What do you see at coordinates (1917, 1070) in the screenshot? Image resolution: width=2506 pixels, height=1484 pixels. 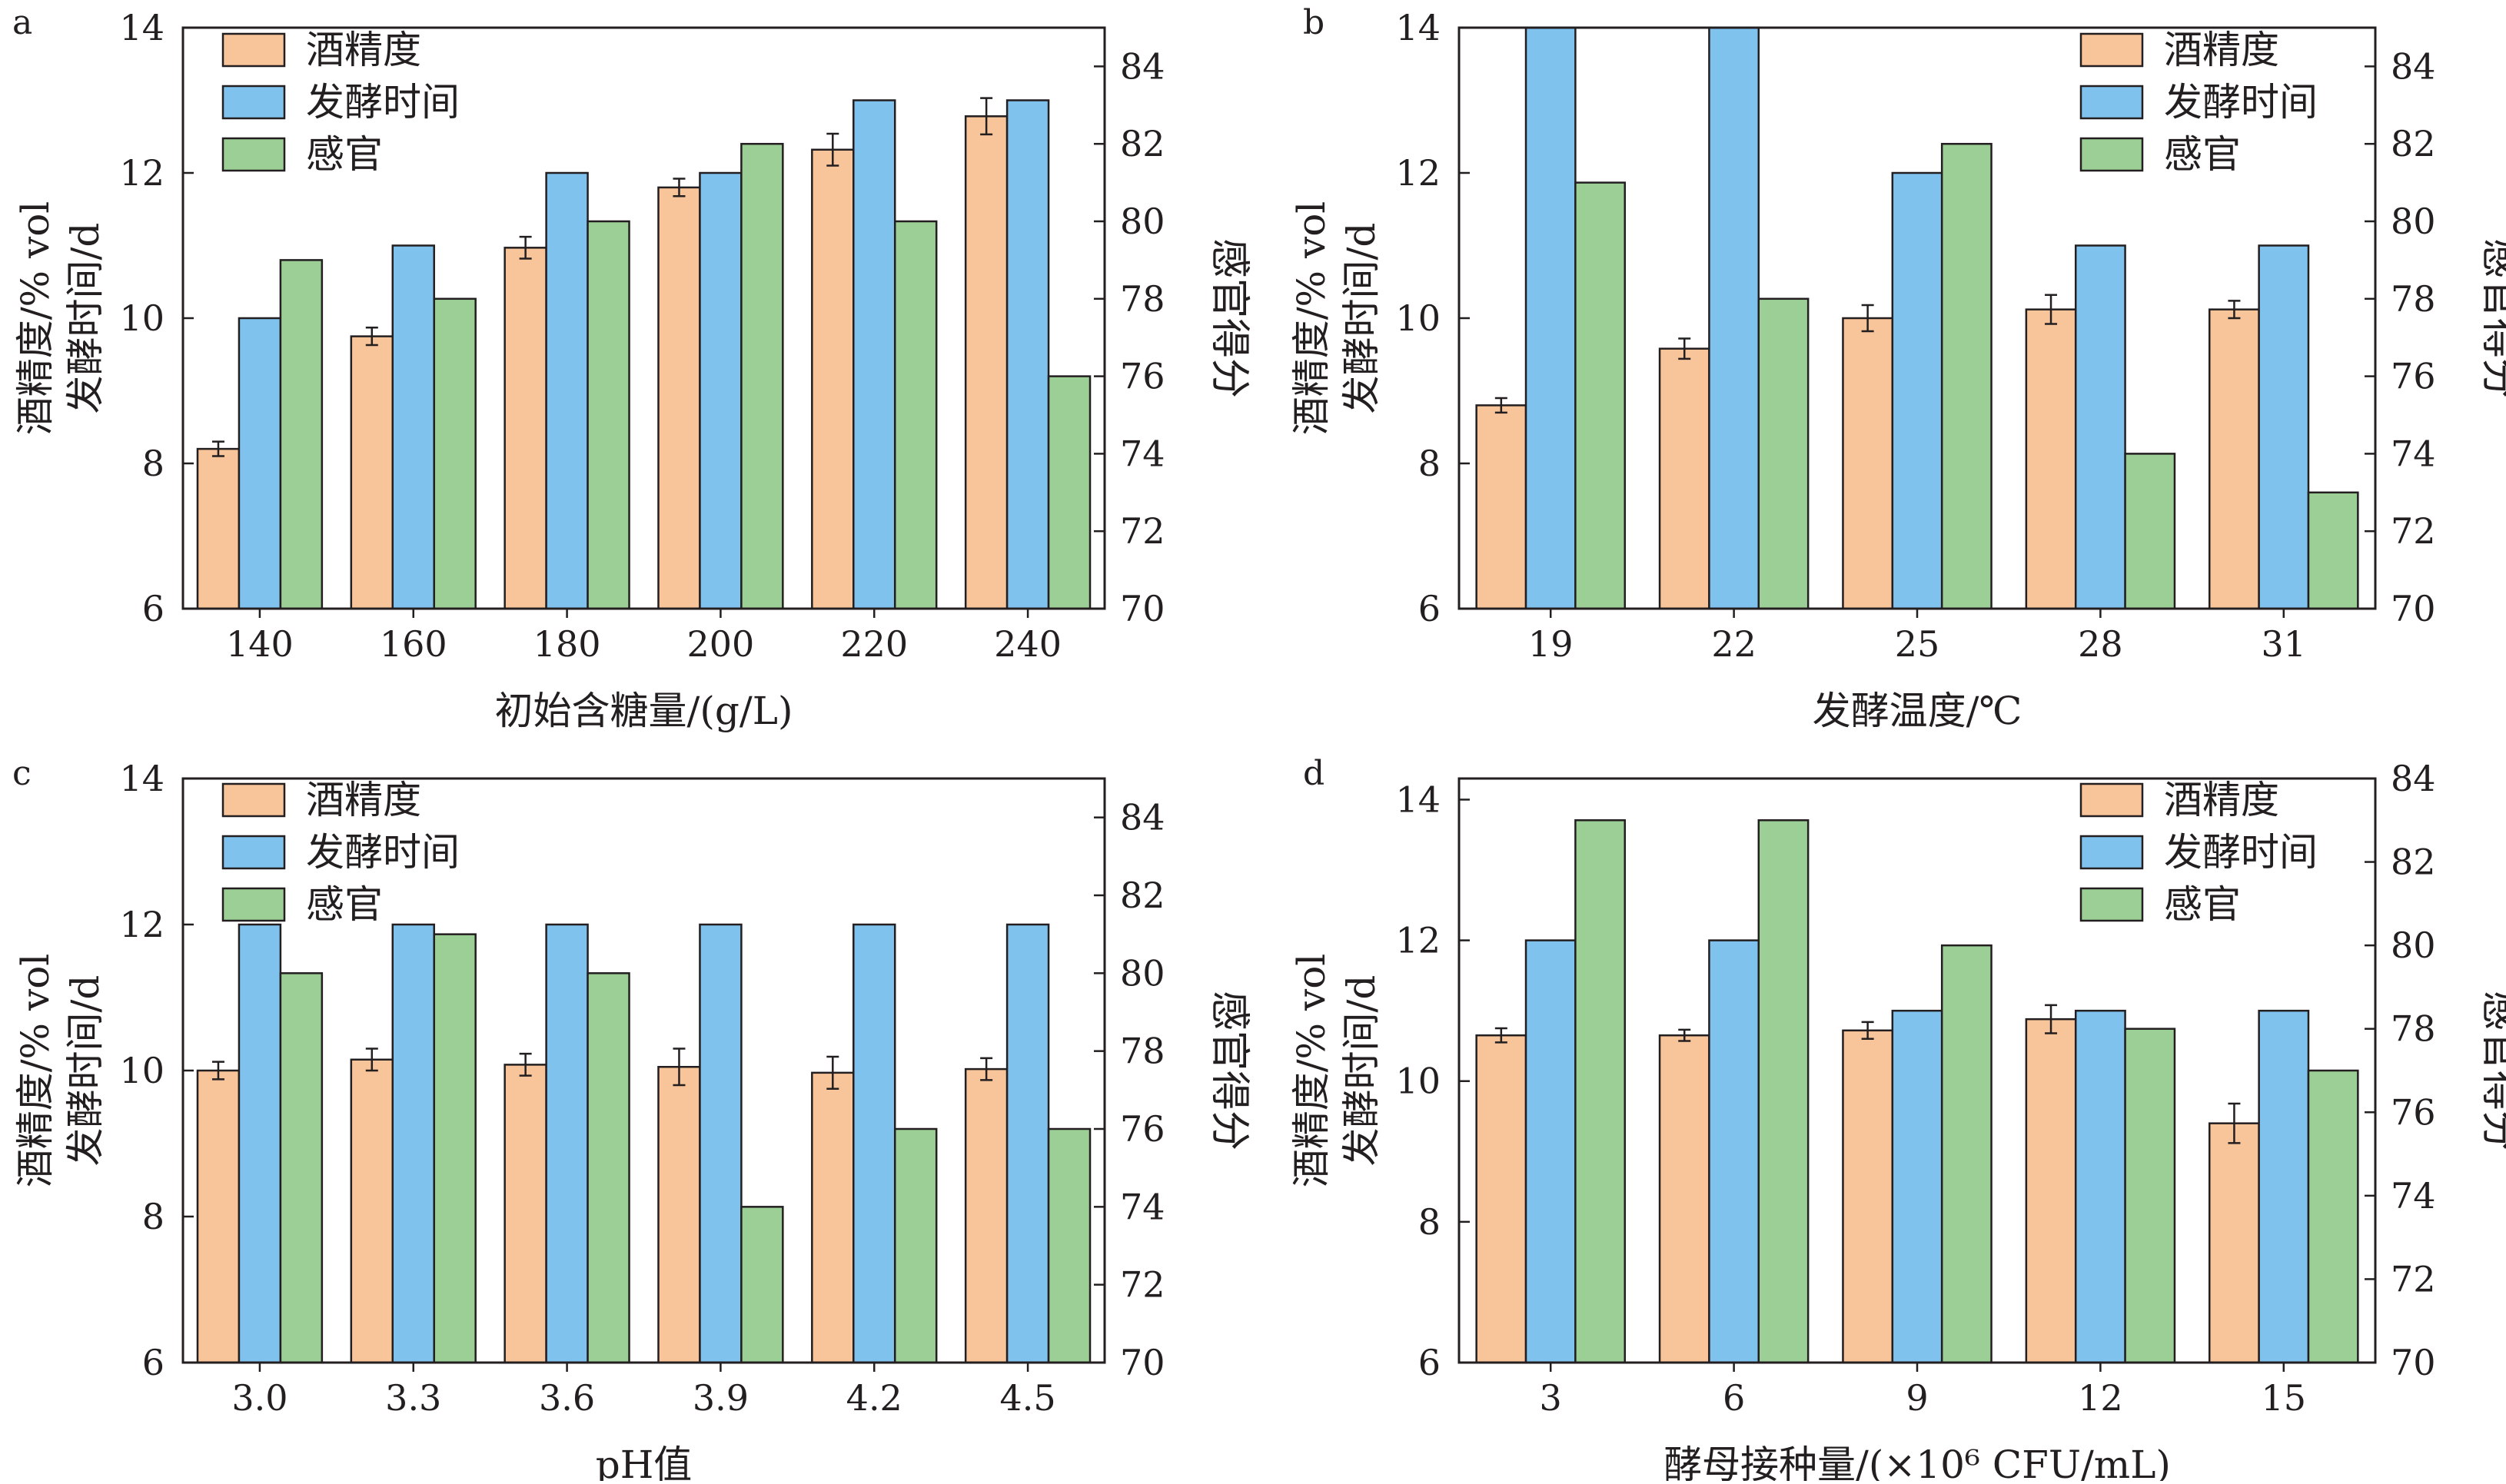 I see `plot-frame` at bounding box center [1917, 1070].